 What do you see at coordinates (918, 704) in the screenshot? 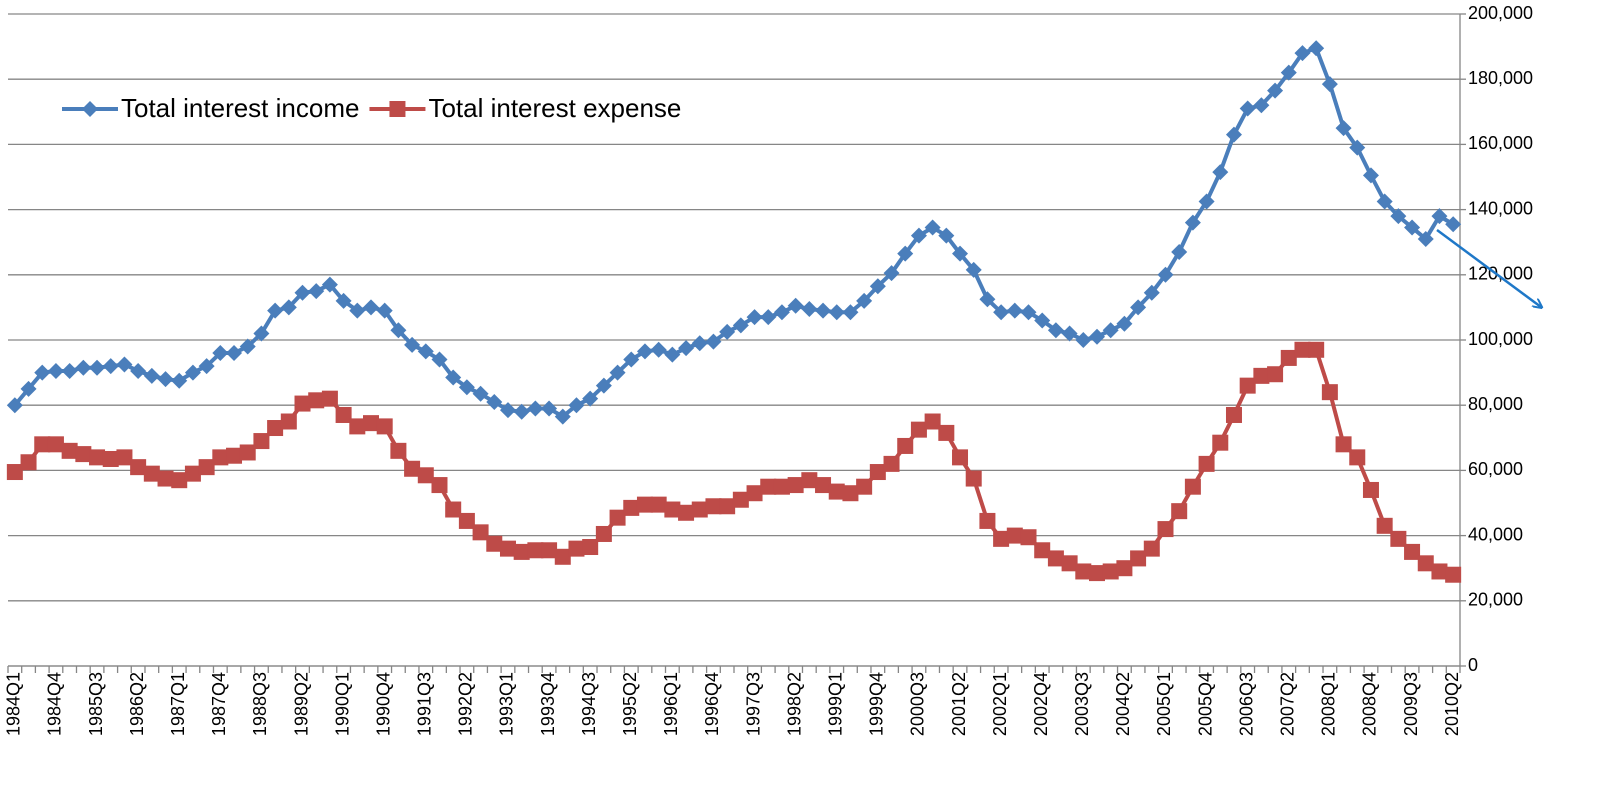
I see `x-tick-label: 2000Q3` at bounding box center [918, 704].